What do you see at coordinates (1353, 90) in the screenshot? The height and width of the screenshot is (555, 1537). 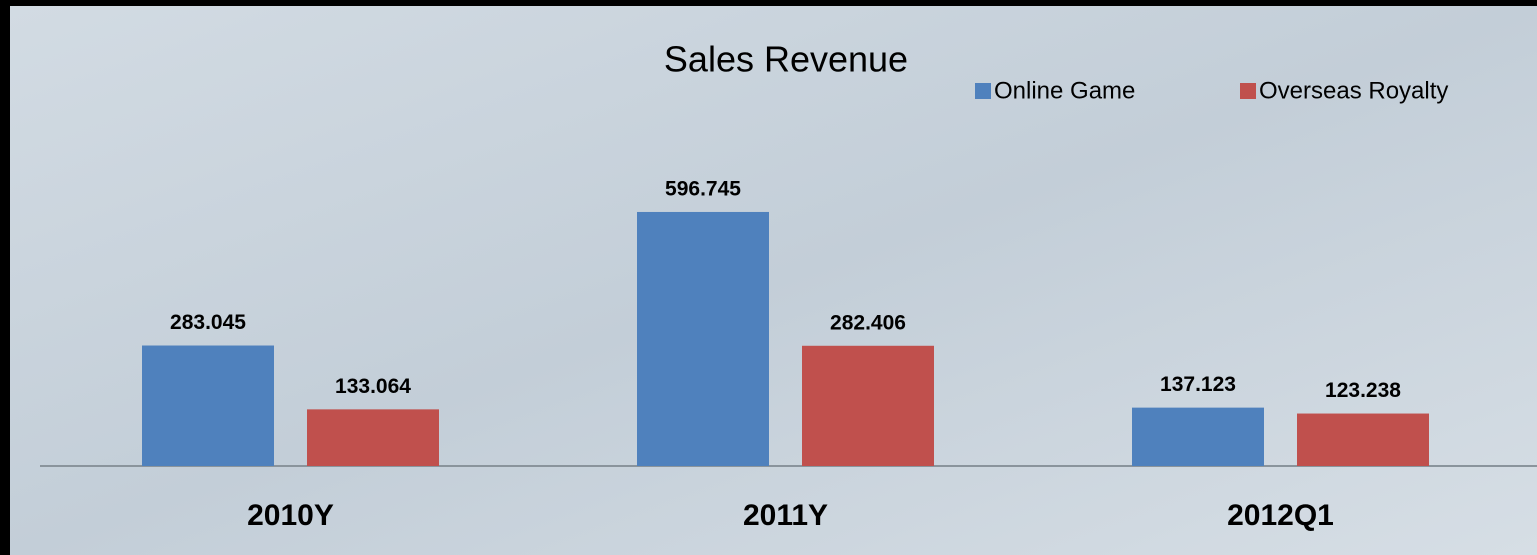 I see `legend-label: Overseas Royalty` at bounding box center [1353, 90].